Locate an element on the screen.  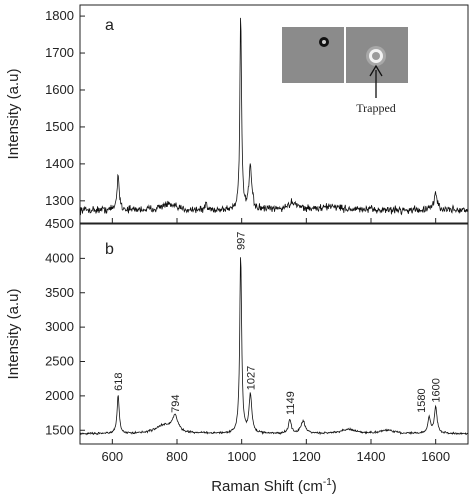
peak-label-618: 618 is located at coordinates (119, 382).